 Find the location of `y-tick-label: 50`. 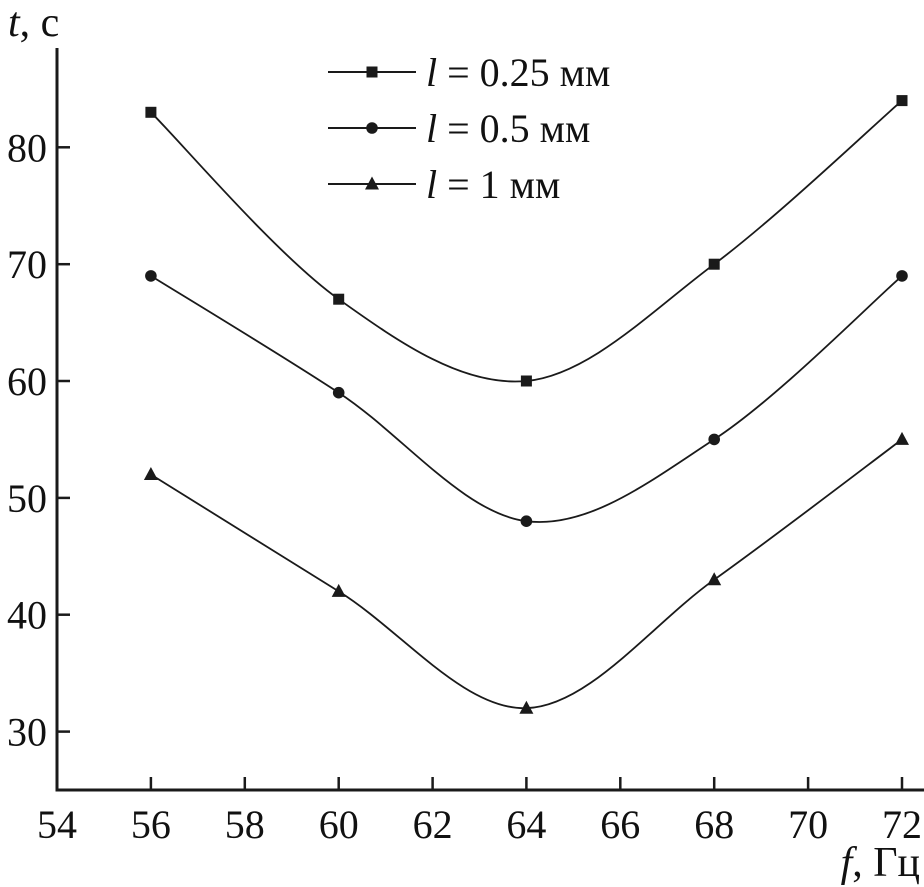

y-tick-label: 50 is located at coordinates (27, 498).